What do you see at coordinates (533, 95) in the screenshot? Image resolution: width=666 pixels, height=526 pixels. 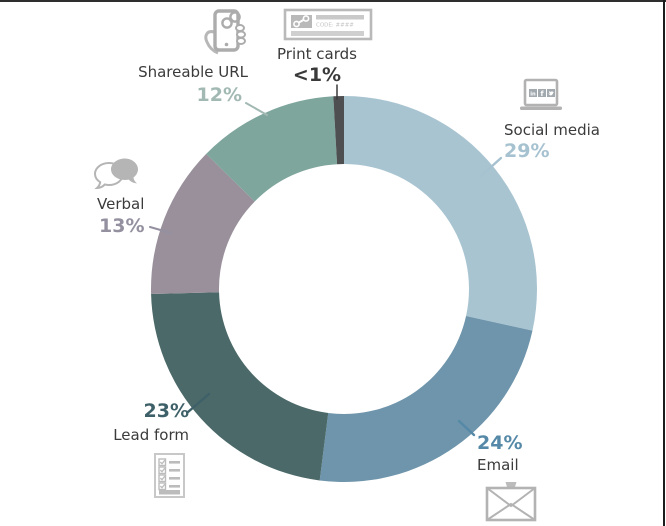 I see `linkedin-badge: in` at bounding box center [533, 95].